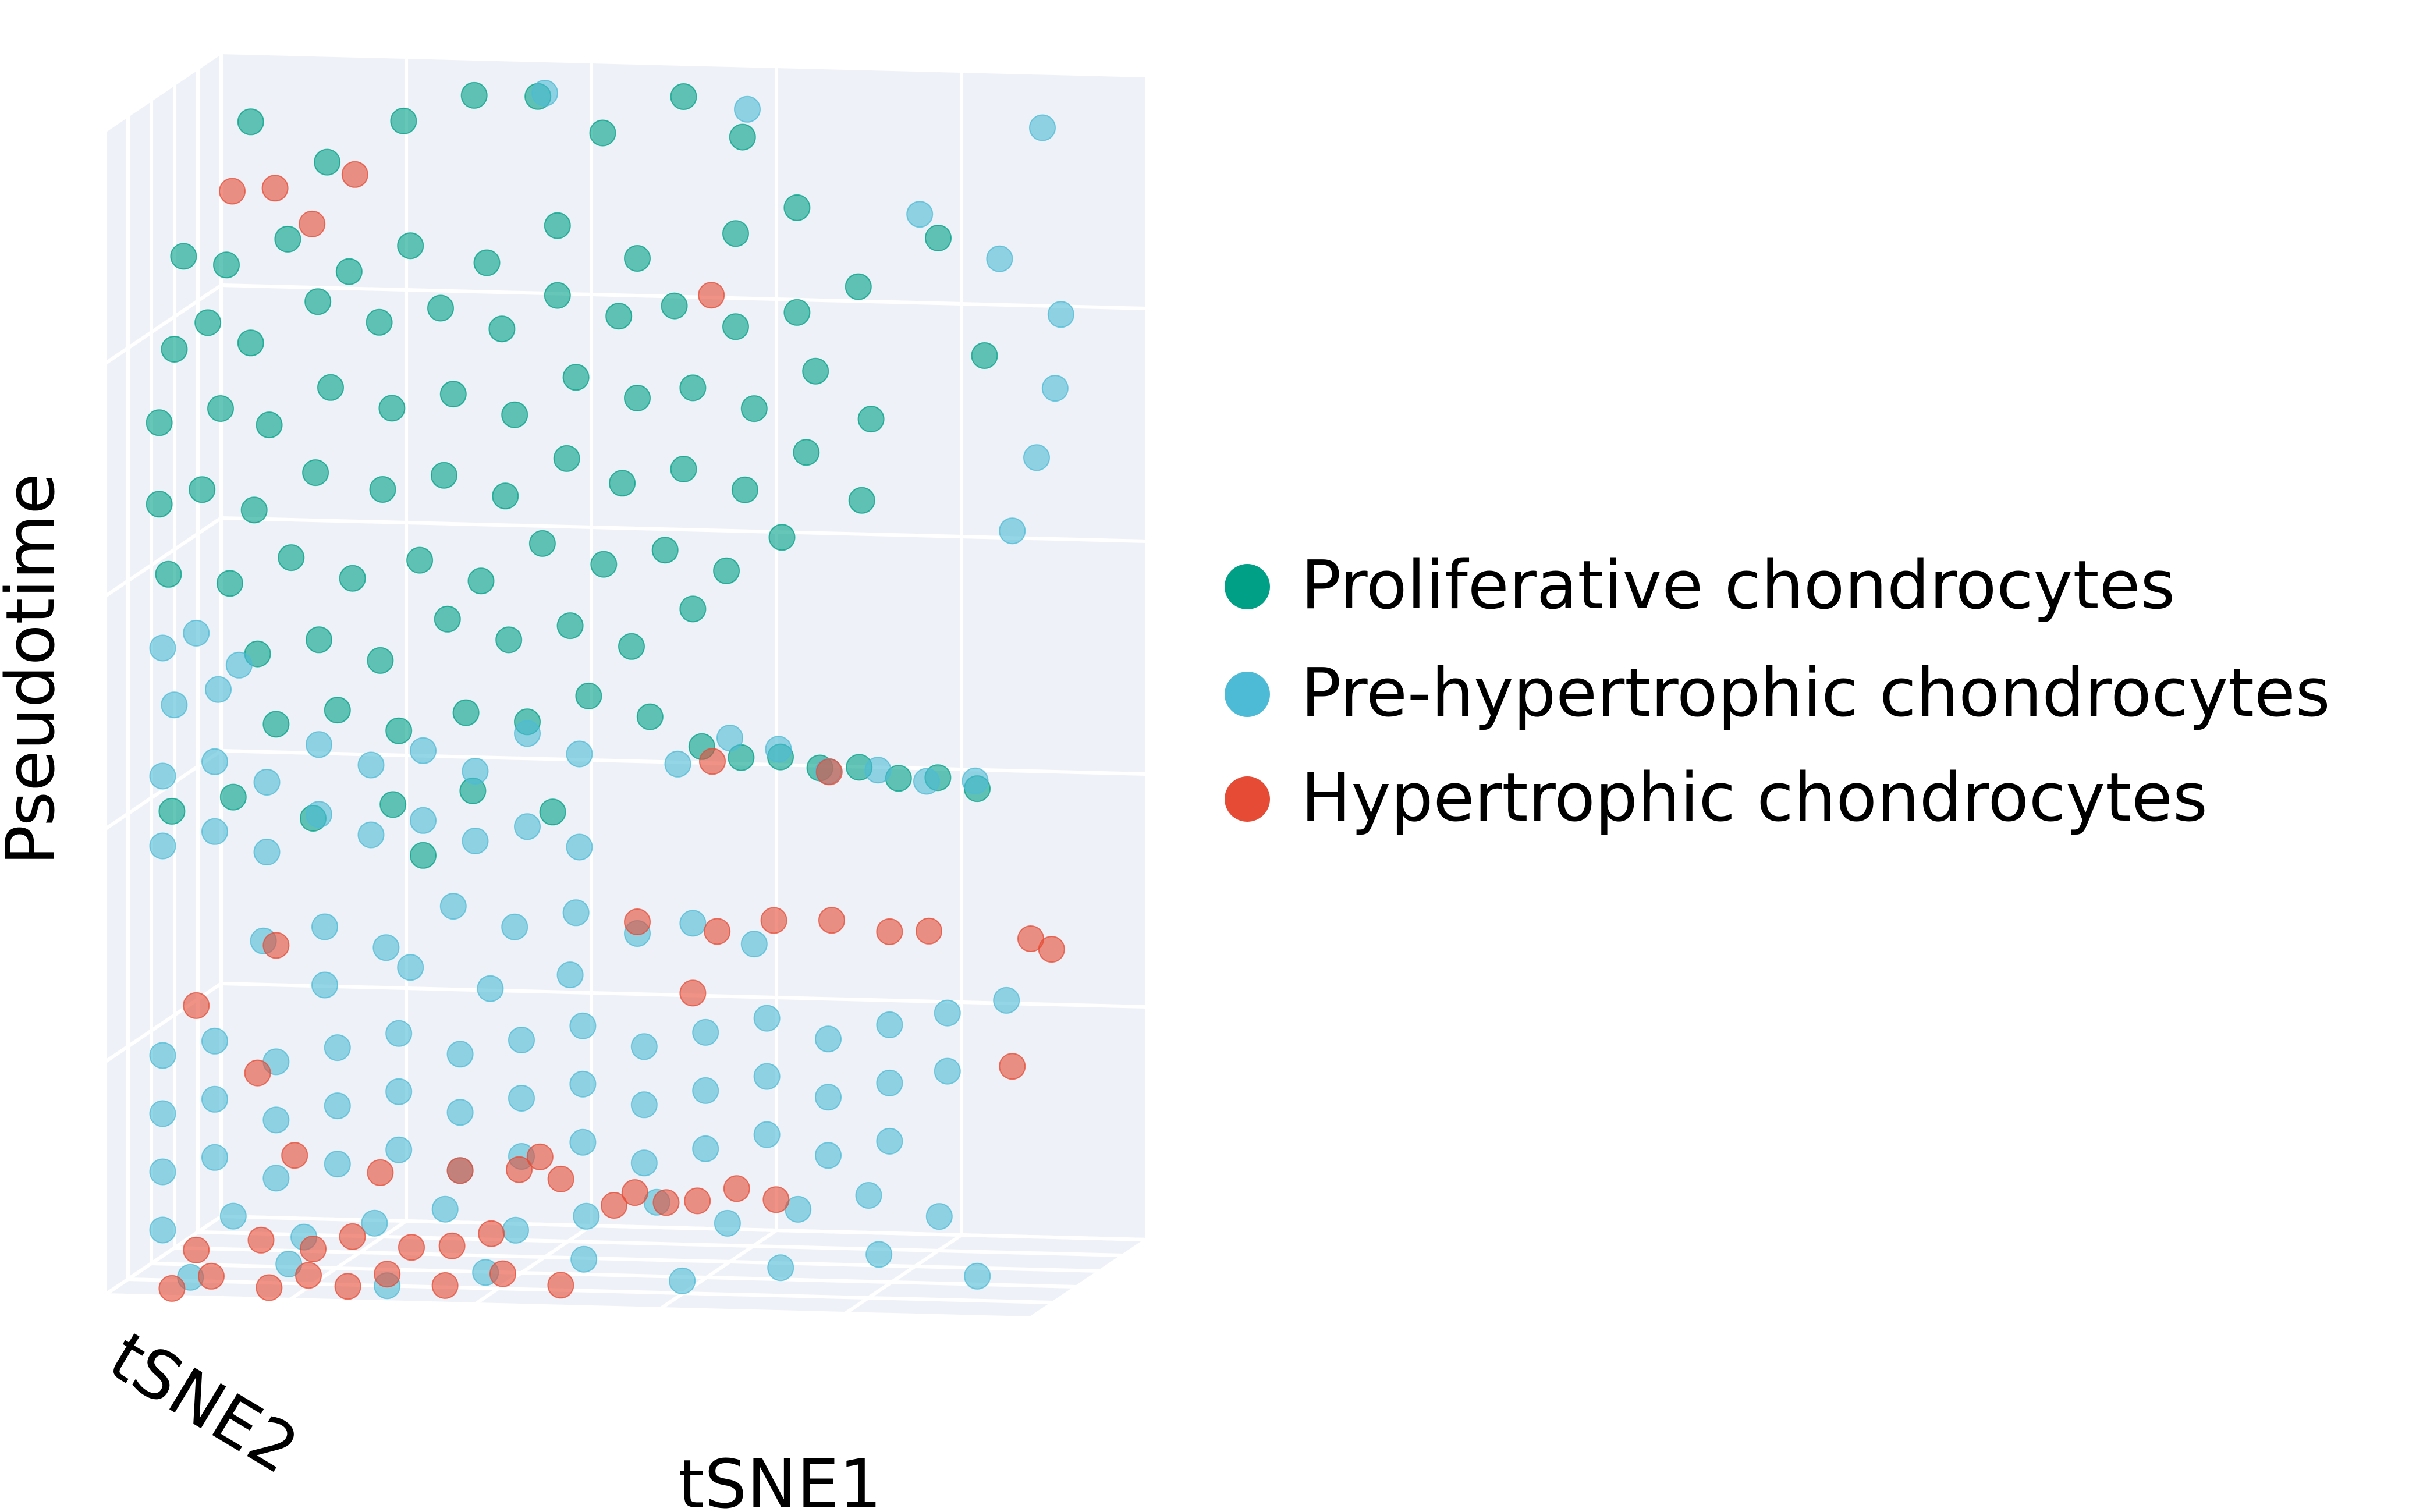  I want to click on grid-line-left-horizontal, so click(163, 324).